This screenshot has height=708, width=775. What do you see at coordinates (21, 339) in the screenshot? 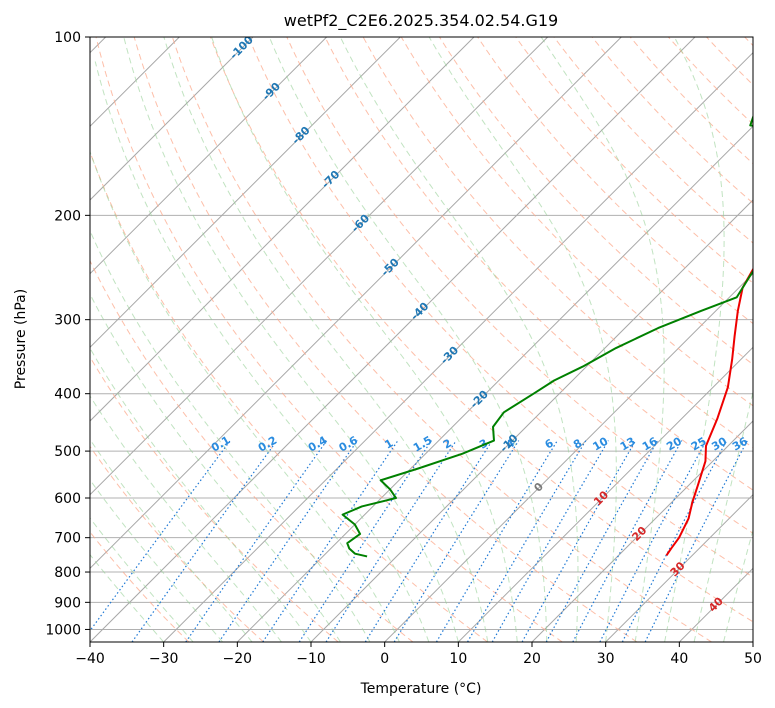
I see `y-axis-title: Pressure (hPa)` at bounding box center [21, 339].